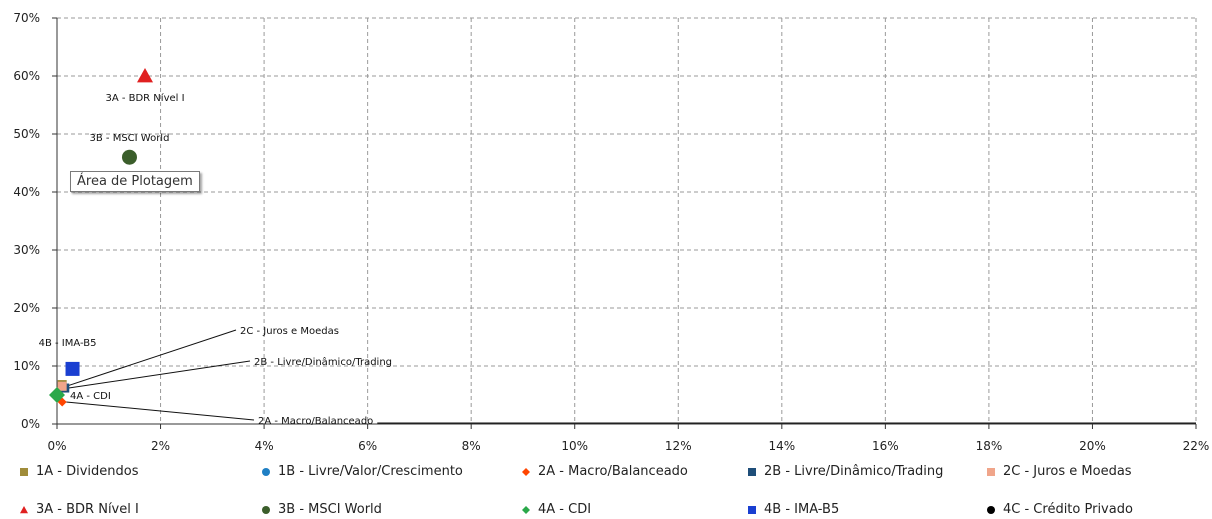 Image resolution: width=1212 pixels, height=519 pixels. I want to click on legend-label: 4B - IMA-B5, so click(802, 509).